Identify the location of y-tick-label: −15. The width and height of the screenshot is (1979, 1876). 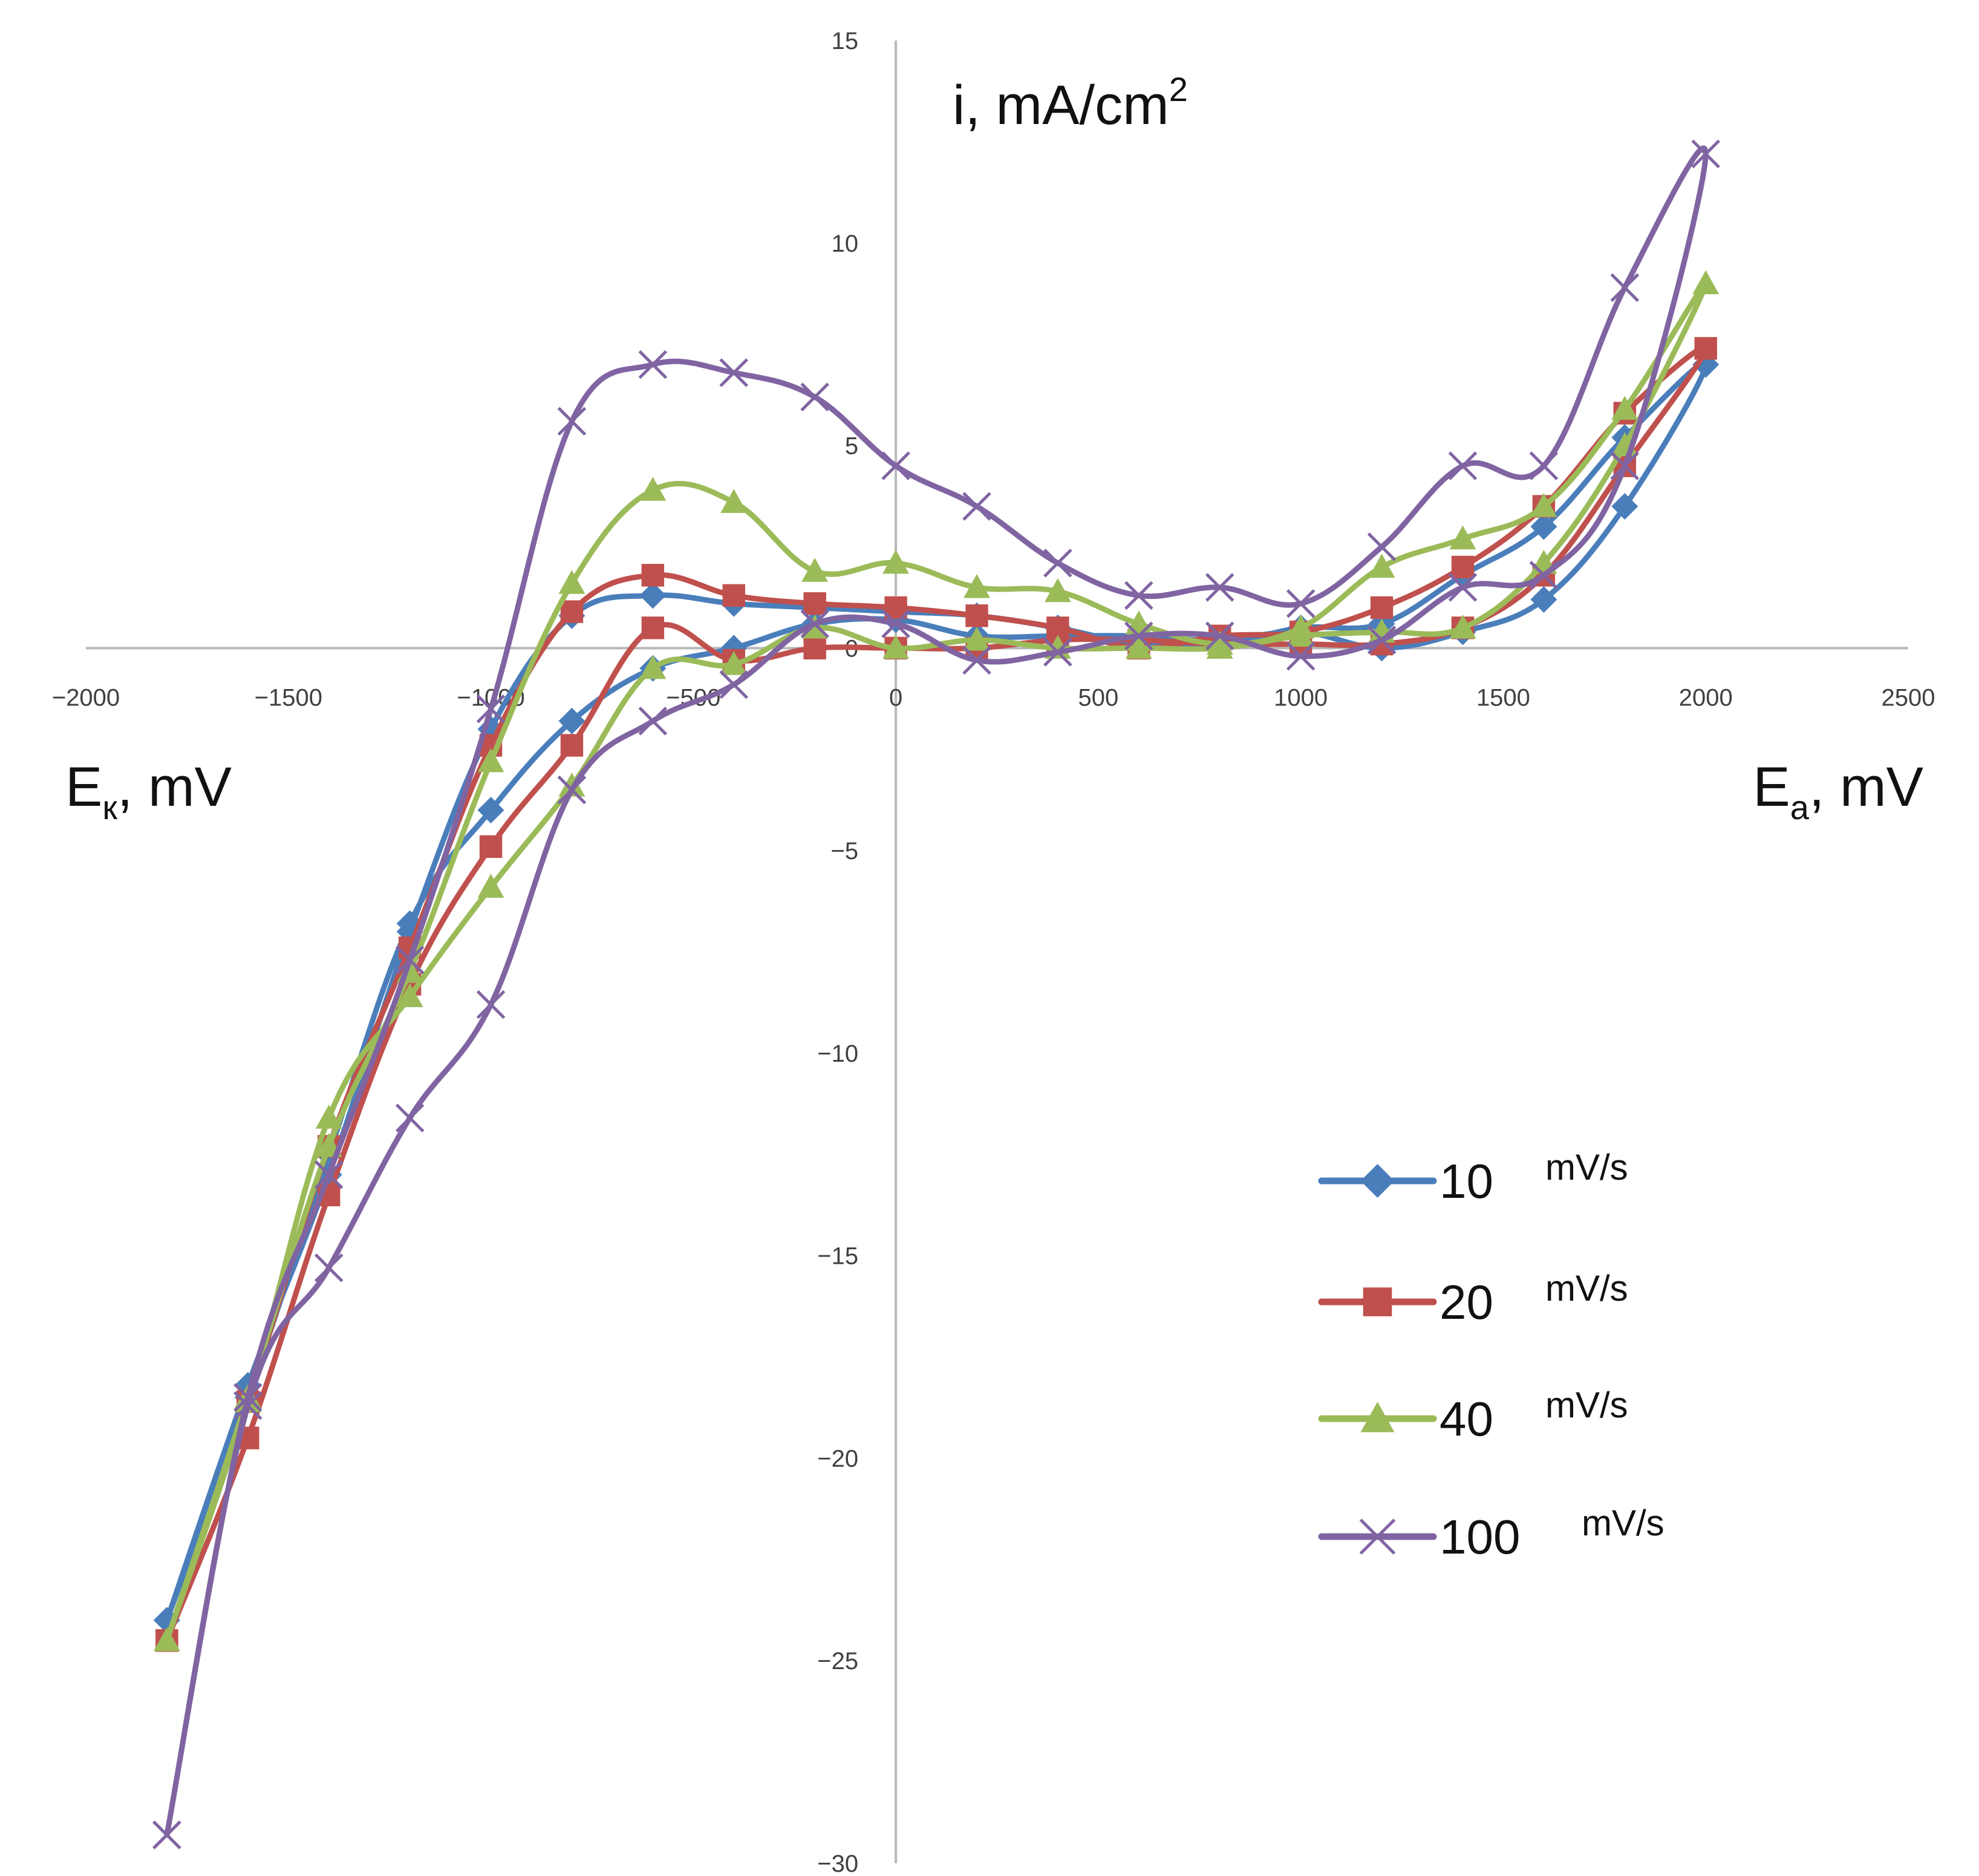
(837, 1256).